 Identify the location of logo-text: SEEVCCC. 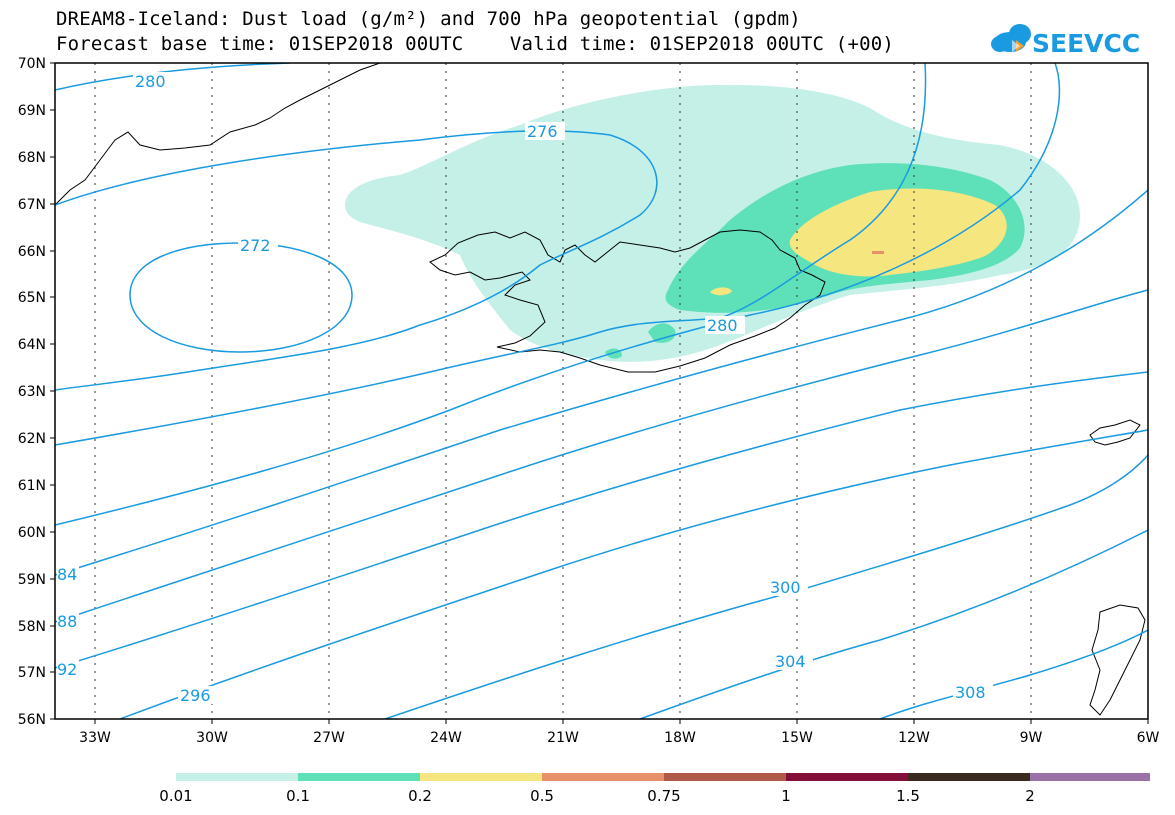
(1086, 43).